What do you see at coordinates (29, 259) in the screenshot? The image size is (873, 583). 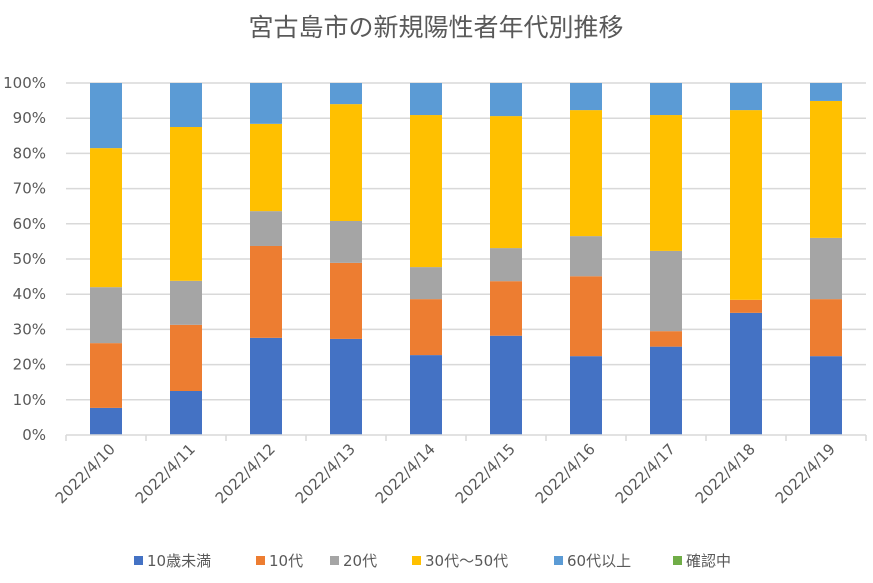 I see `y-tick-label: 50%` at bounding box center [29, 259].